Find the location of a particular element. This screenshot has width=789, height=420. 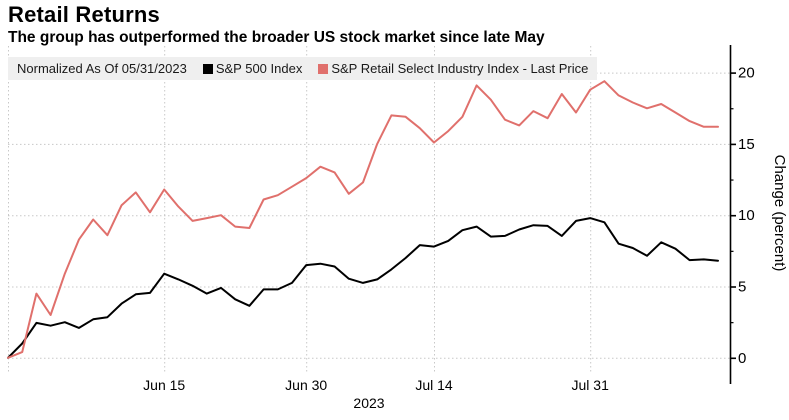

y-axis-title: Change (percent) is located at coordinates (779, 213).